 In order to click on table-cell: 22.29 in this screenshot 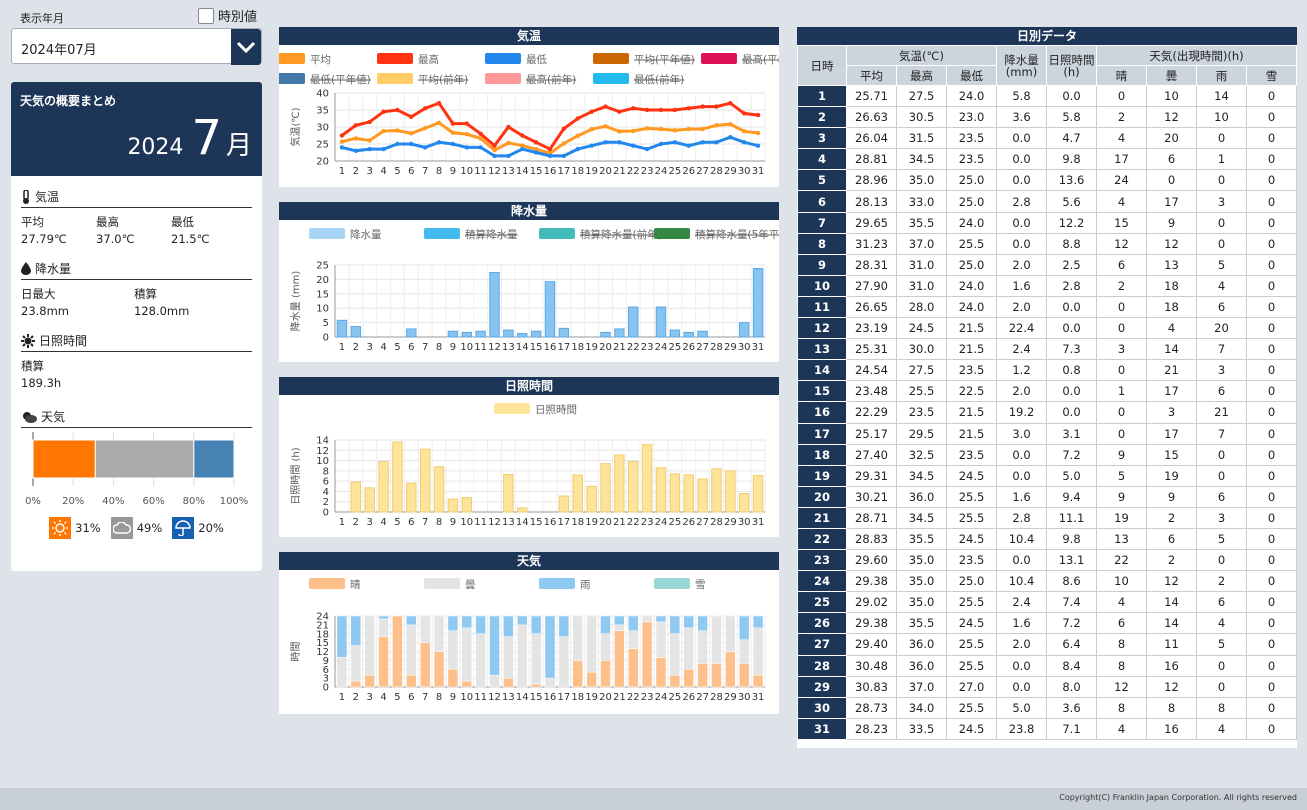, I will do `click(871, 412)`.